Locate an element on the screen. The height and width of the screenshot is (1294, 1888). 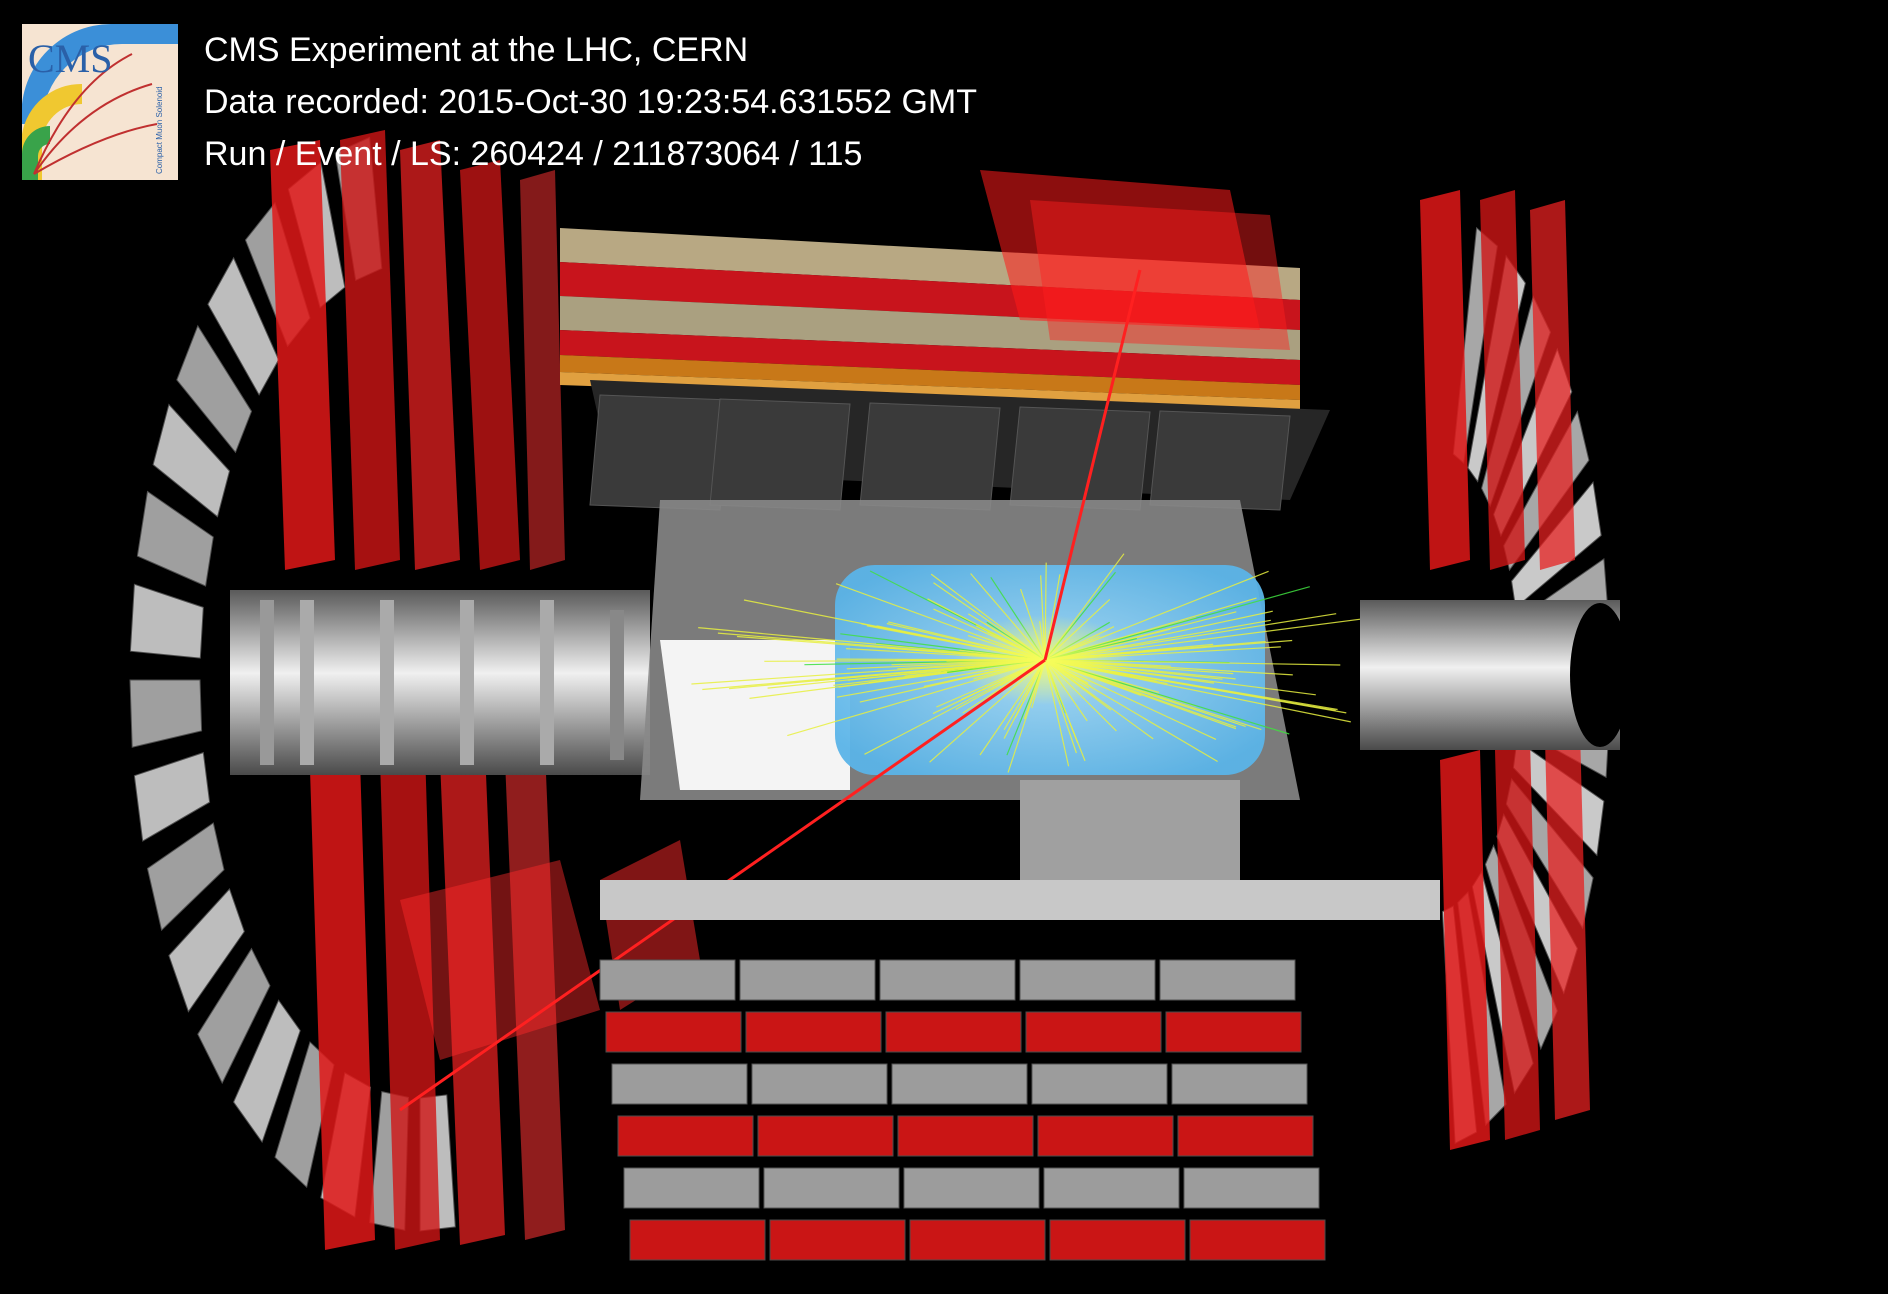
right-endcap is located at coordinates (1495, 670).